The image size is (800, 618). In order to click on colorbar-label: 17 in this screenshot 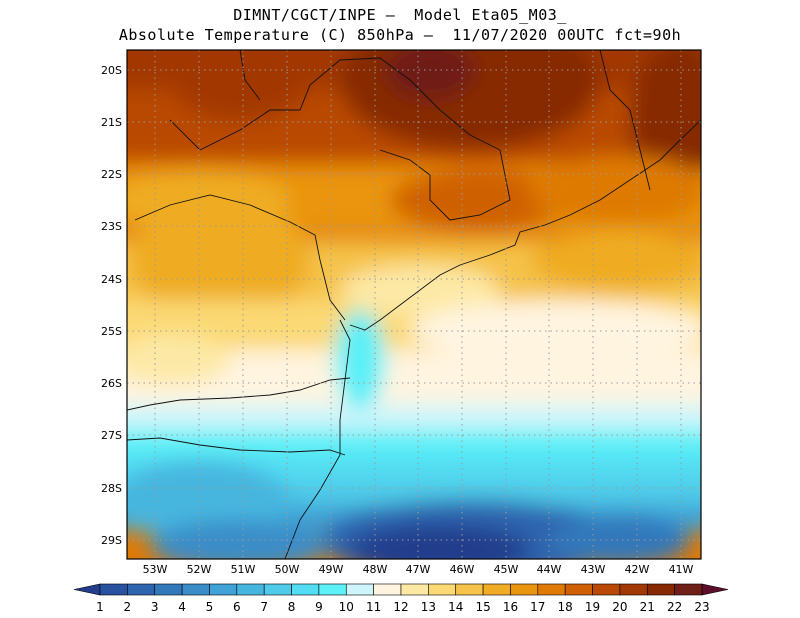, I will do `click(537, 607)`.